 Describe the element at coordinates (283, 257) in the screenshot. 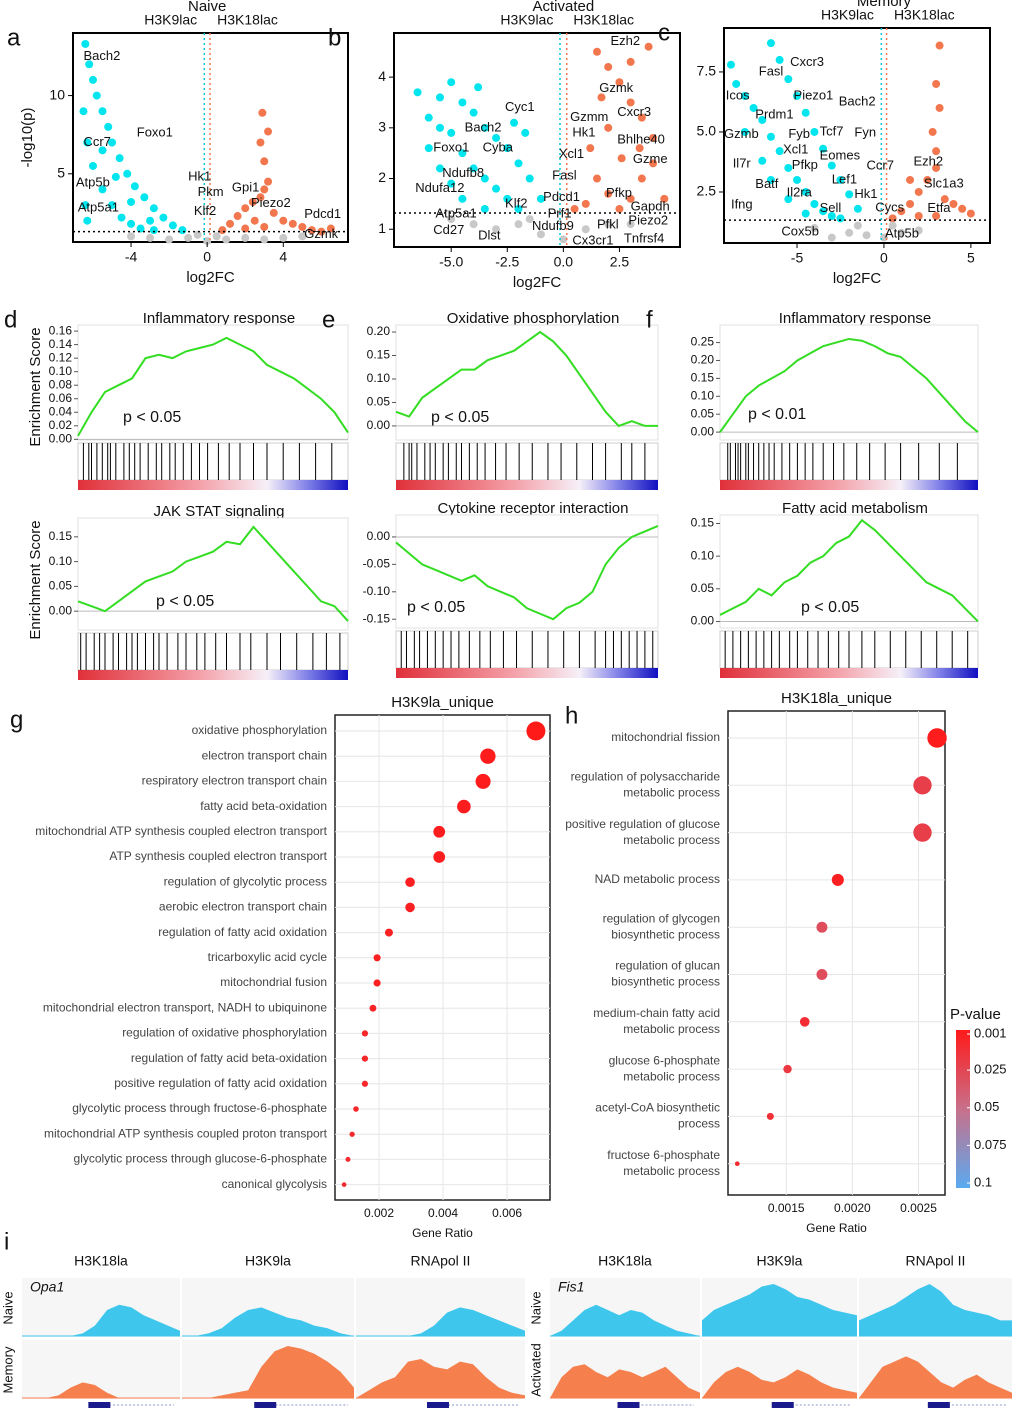

I see `x-tick-label: 4` at that location.